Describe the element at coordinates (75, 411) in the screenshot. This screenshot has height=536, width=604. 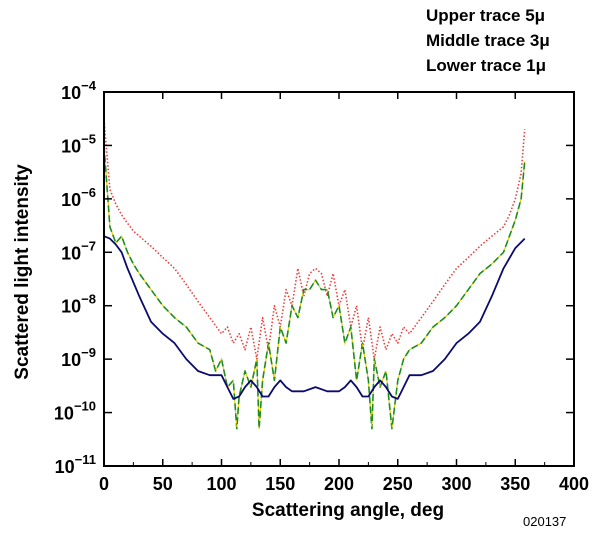
I see `y-tick-label: 10⁻¹⁰` at that location.